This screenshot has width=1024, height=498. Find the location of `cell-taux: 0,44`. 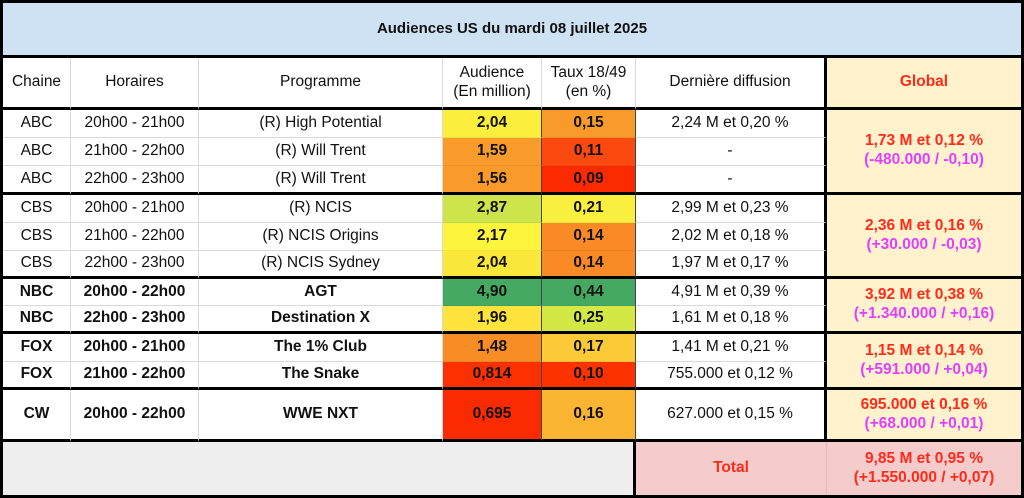

cell-taux: 0,44 is located at coordinates (589, 292).